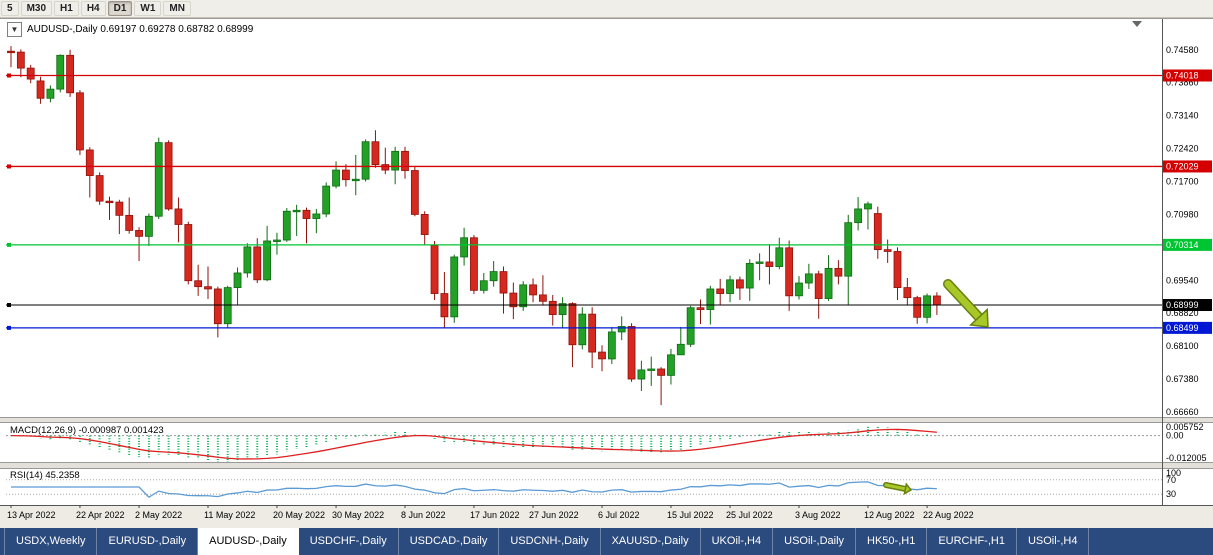  I want to click on macd-histogram, so click(478, 444).